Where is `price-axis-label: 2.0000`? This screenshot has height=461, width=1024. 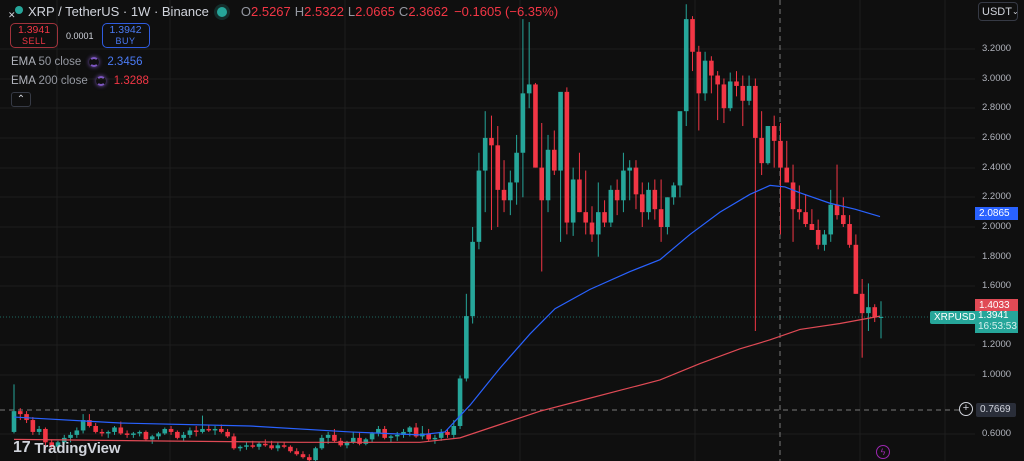 price-axis-label: 2.0000 is located at coordinates (997, 226).